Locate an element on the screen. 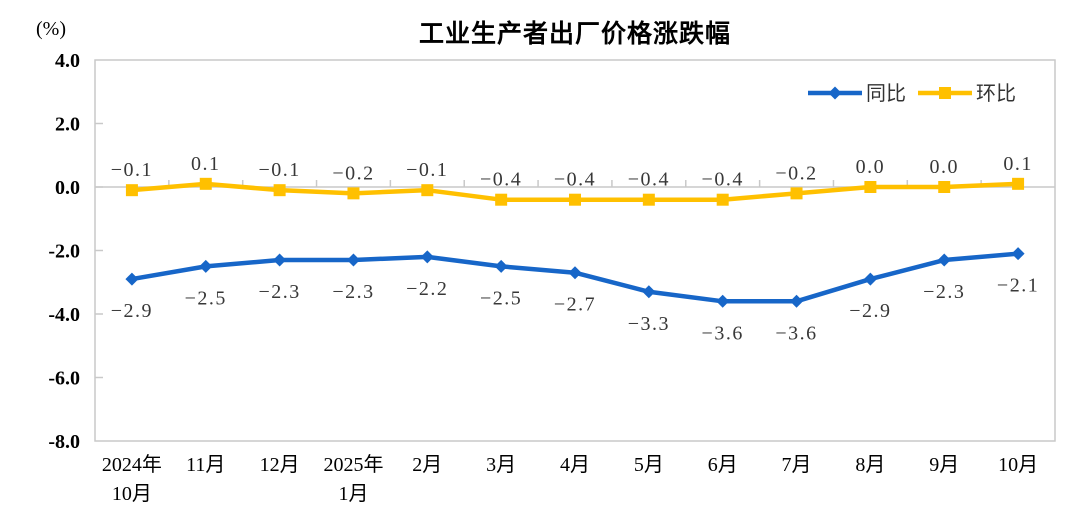 The image size is (1080, 518). y-tick-label: 2.0 is located at coordinates (67, 125).